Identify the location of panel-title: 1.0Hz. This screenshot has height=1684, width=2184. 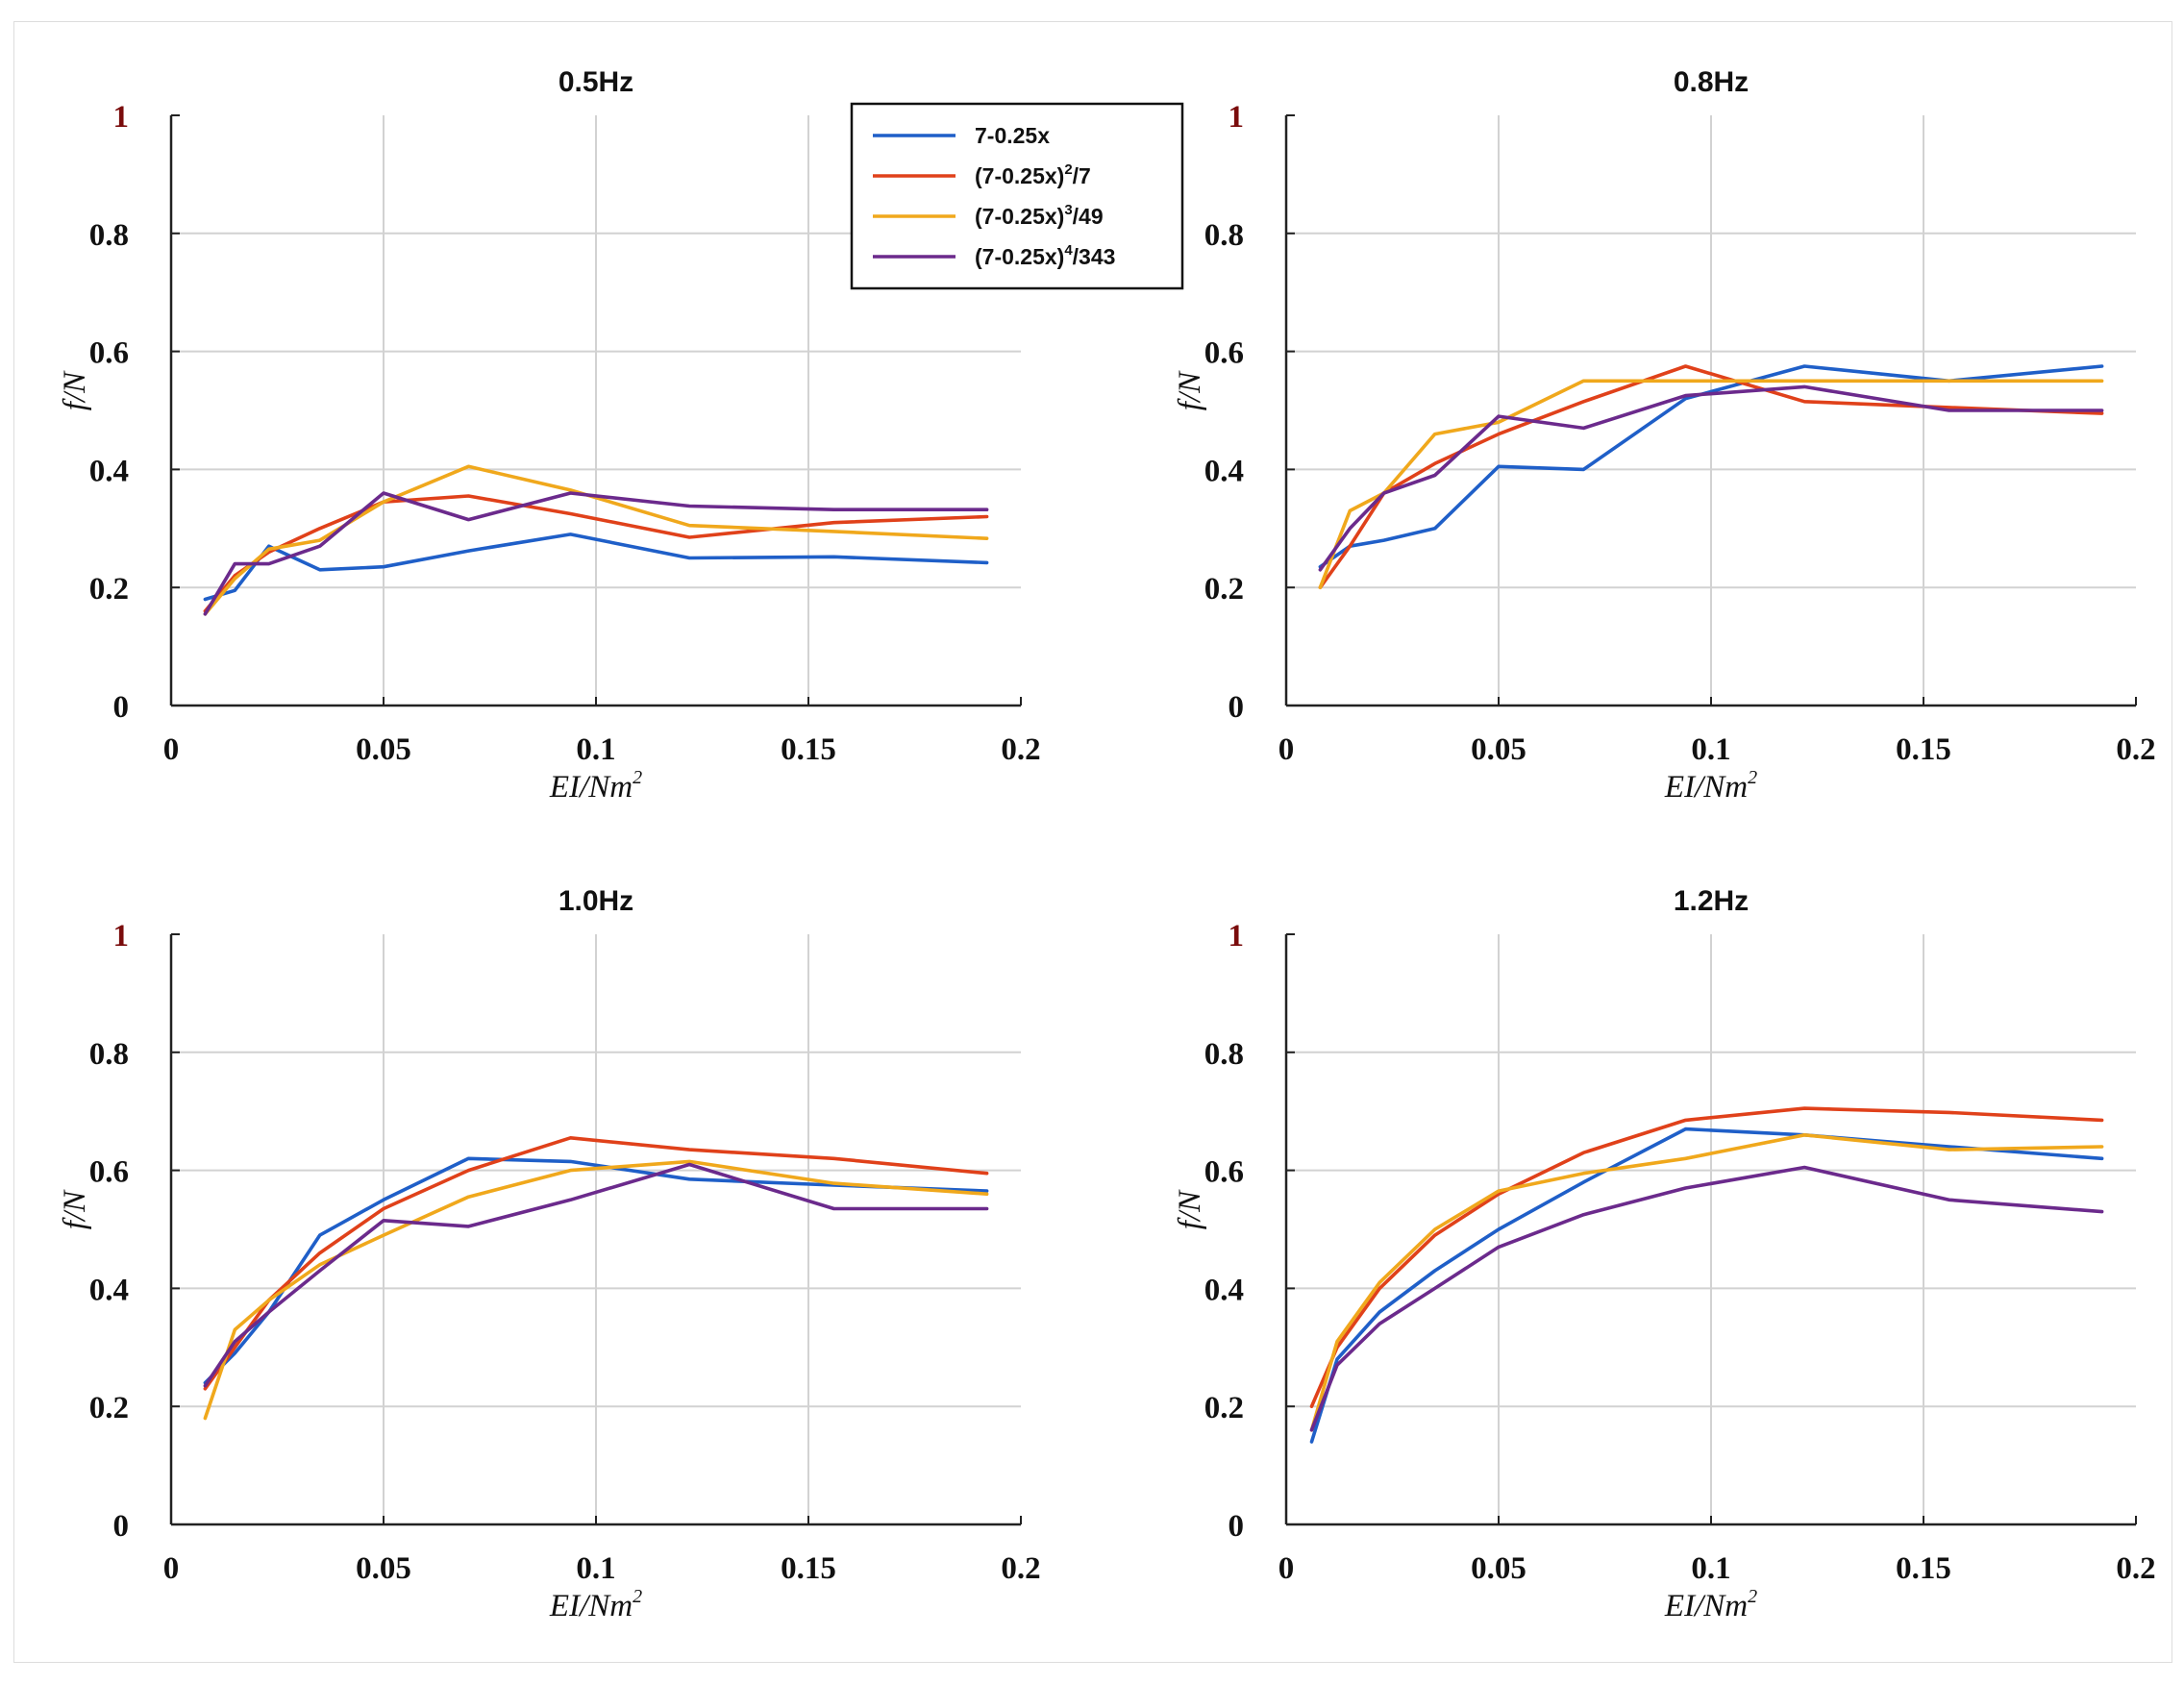
(596, 901).